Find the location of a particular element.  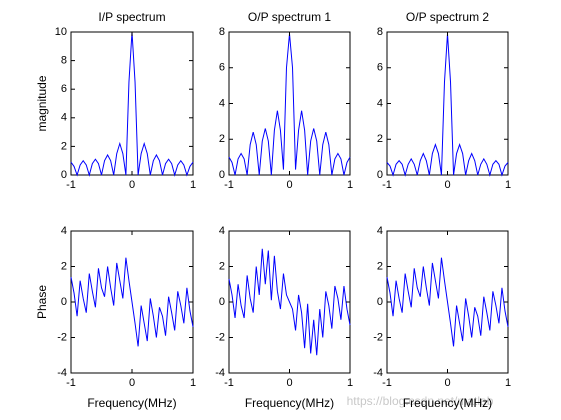

watermark: https://blog.csdn.net/matlab is located at coordinates (420, 401).